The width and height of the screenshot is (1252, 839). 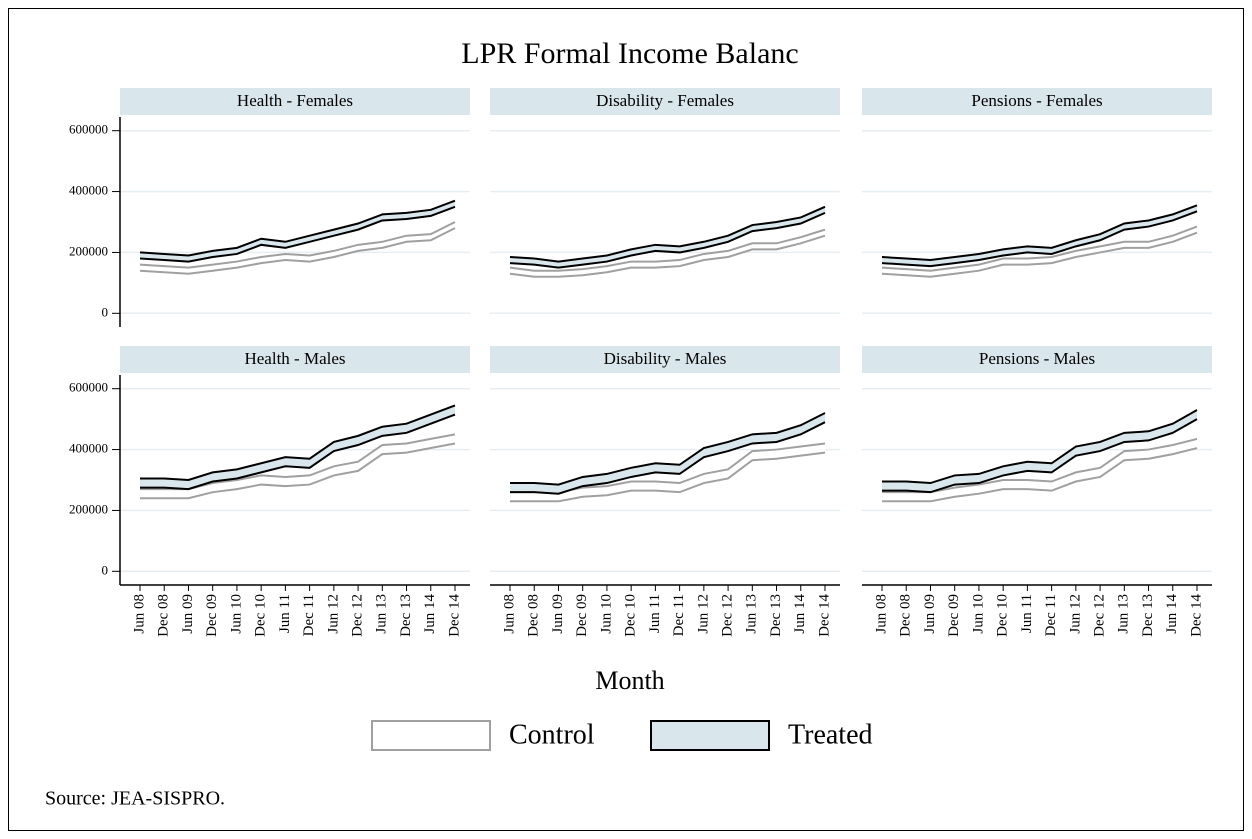 I want to click on panel-title: Health - Males, so click(x=294, y=358).